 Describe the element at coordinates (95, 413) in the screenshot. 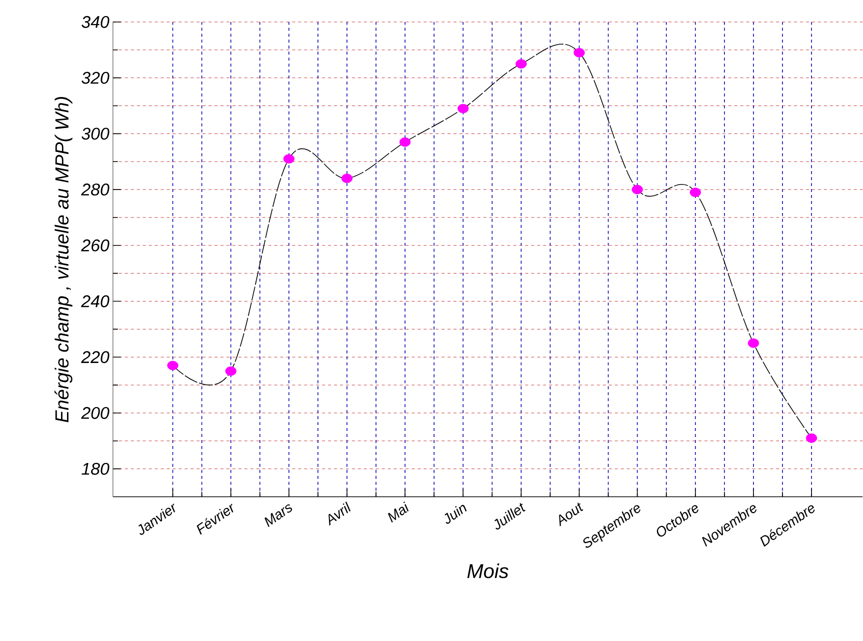

I see `y-tick-label: 200` at that location.